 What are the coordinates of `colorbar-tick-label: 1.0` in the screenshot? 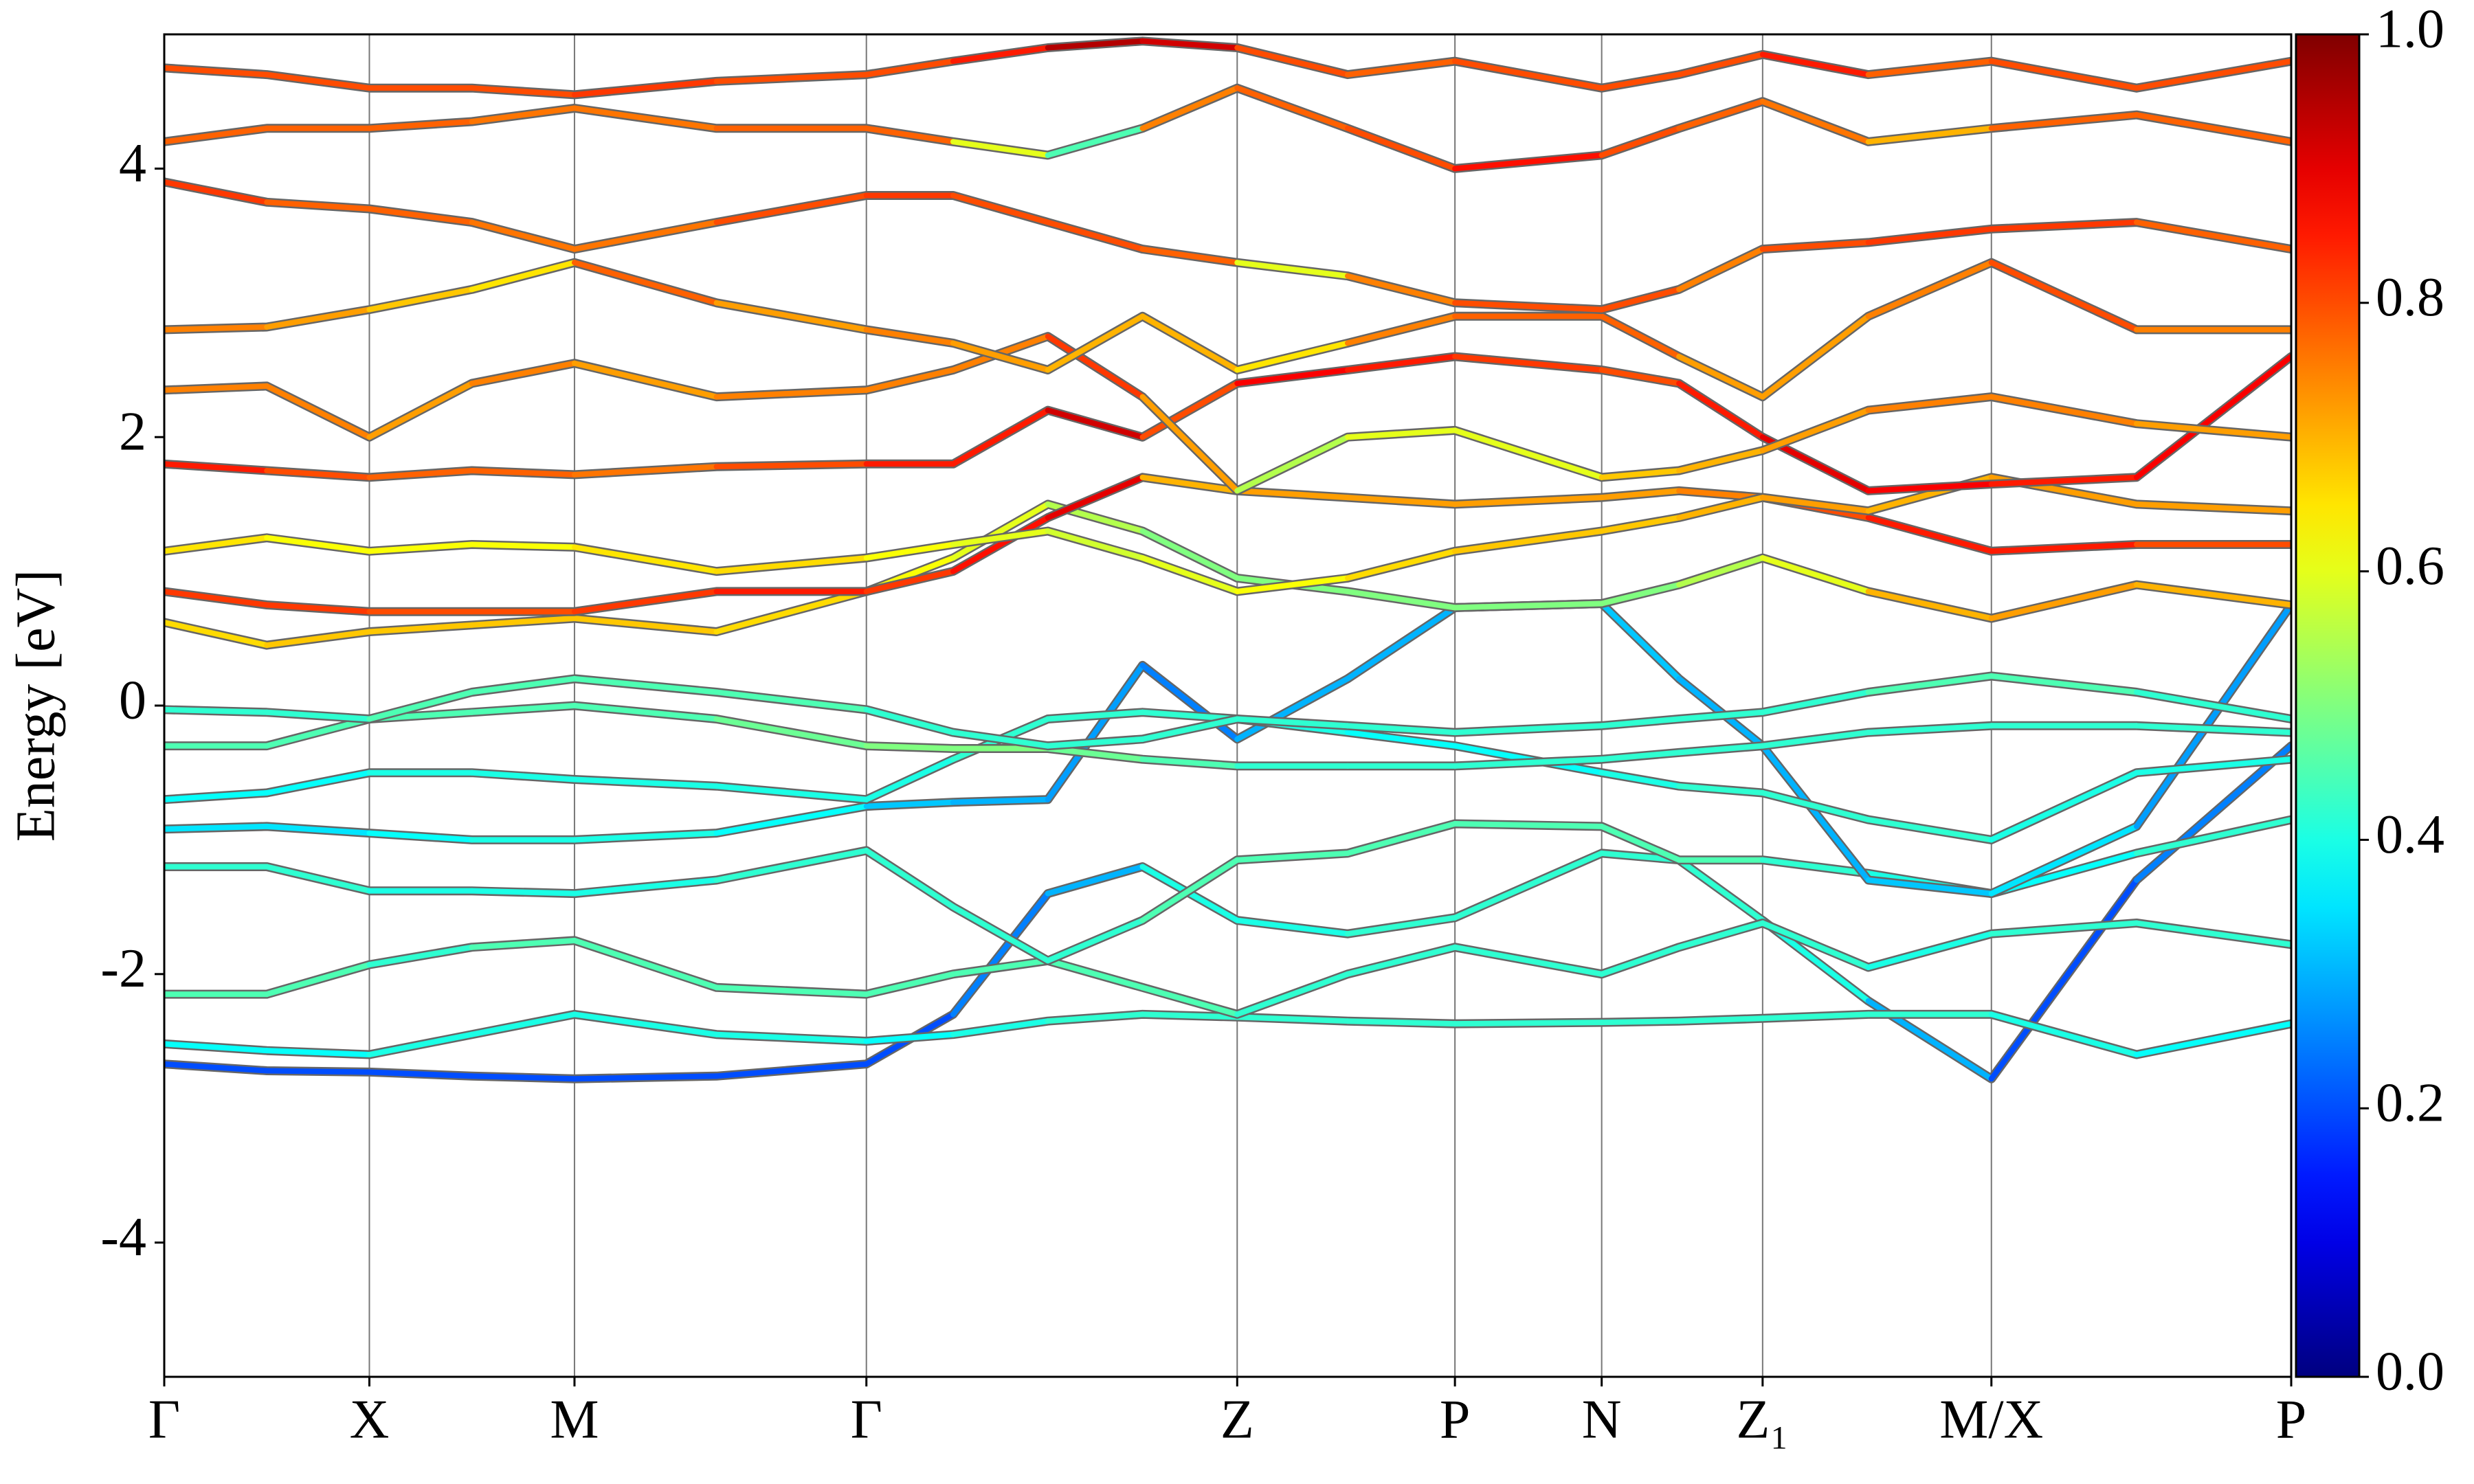 It's located at (2410, 30).